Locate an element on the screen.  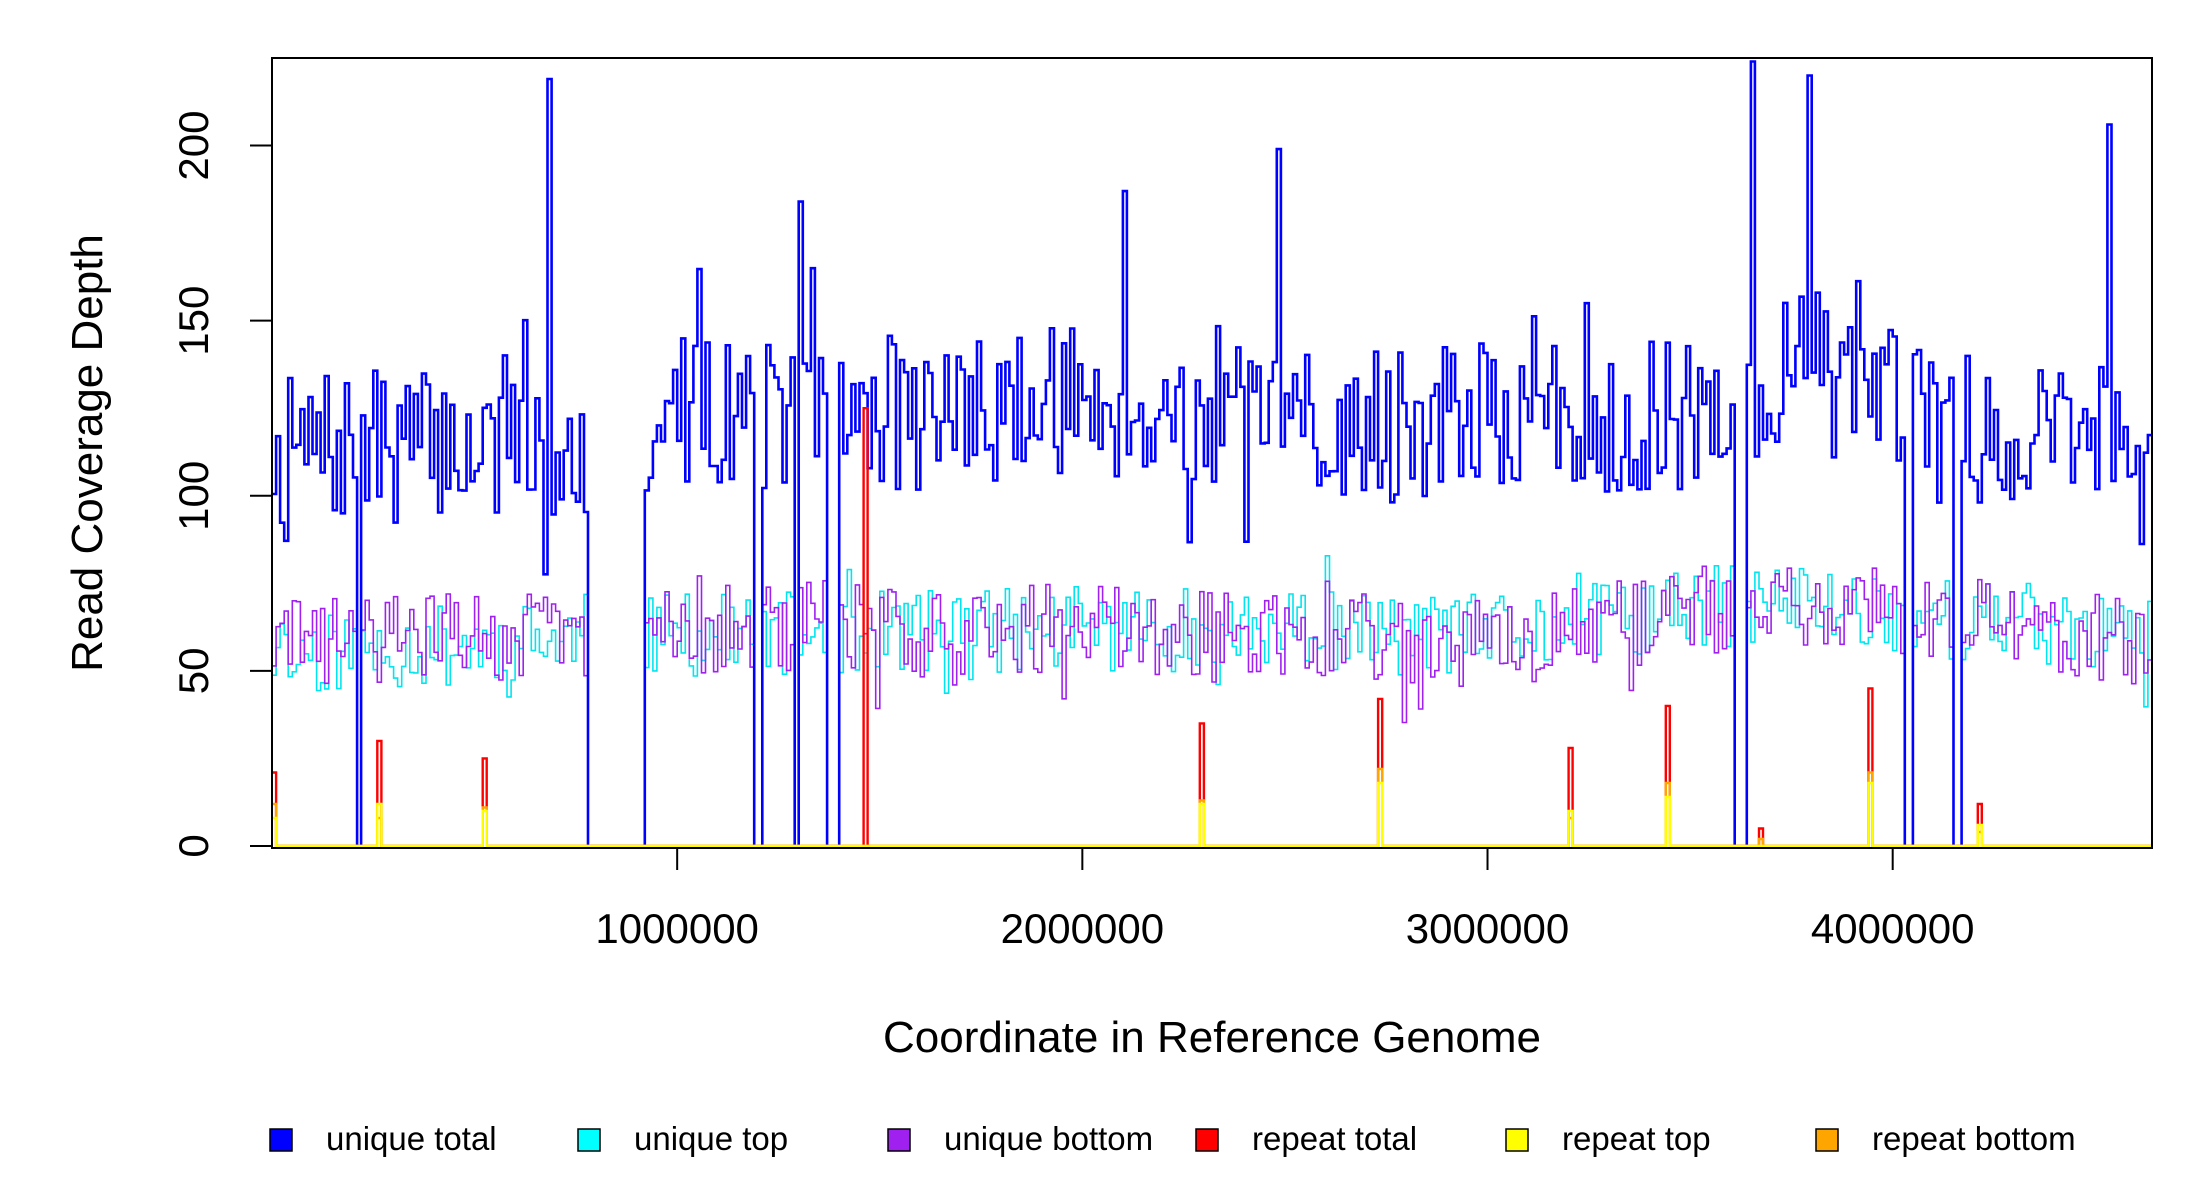
x-axis-label: Coordinate in Reference Genome is located at coordinates (1212, 1037).